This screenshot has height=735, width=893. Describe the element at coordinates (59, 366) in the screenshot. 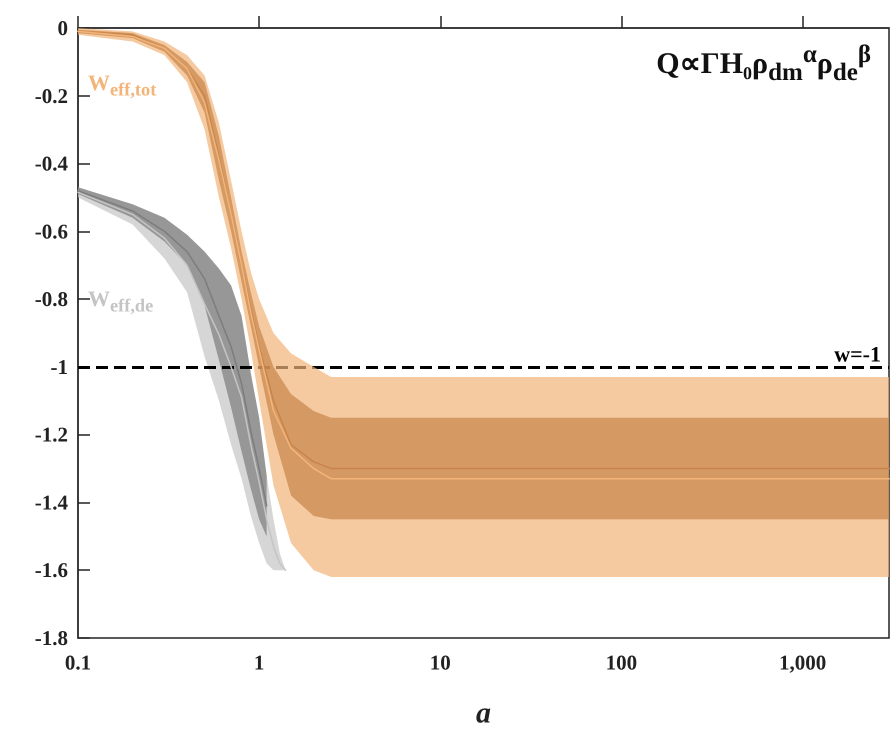

I see `y-tick-label: -1` at that location.